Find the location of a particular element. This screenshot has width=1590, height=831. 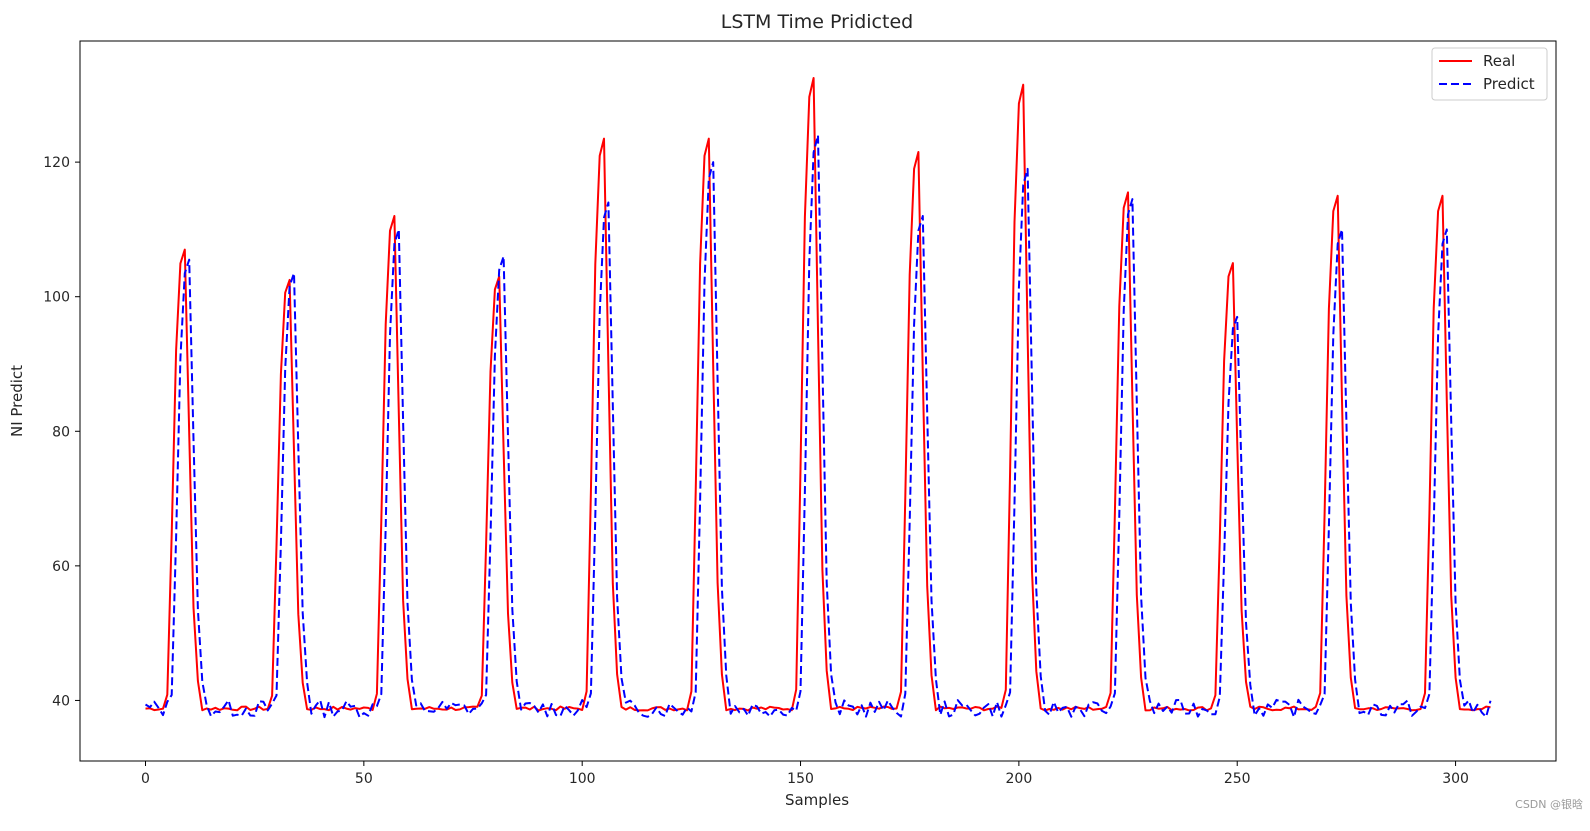

y-axis-label: NI Predict is located at coordinates (17, 401).